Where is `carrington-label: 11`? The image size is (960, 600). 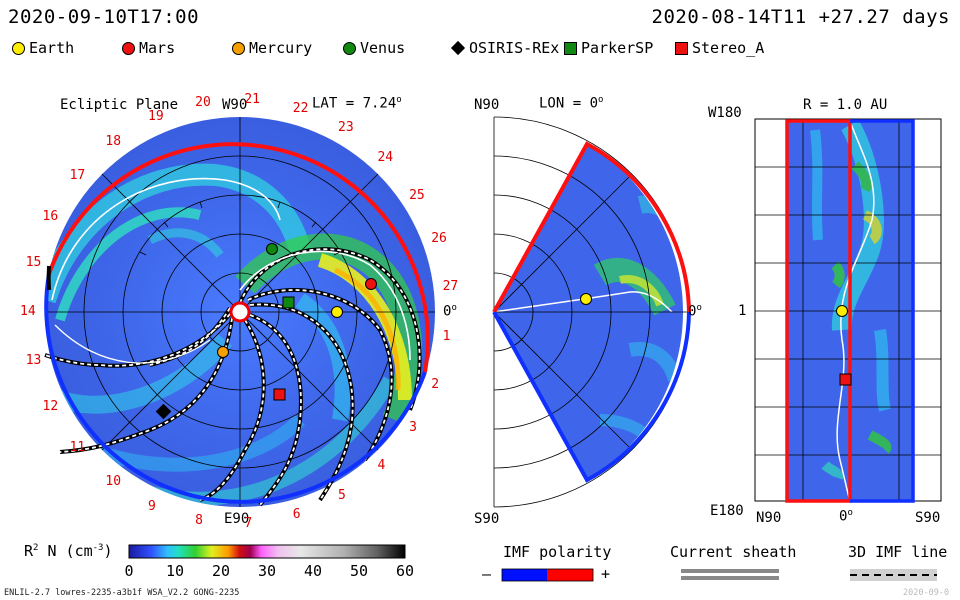
carrington-label: 11 is located at coordinates (77, 448).